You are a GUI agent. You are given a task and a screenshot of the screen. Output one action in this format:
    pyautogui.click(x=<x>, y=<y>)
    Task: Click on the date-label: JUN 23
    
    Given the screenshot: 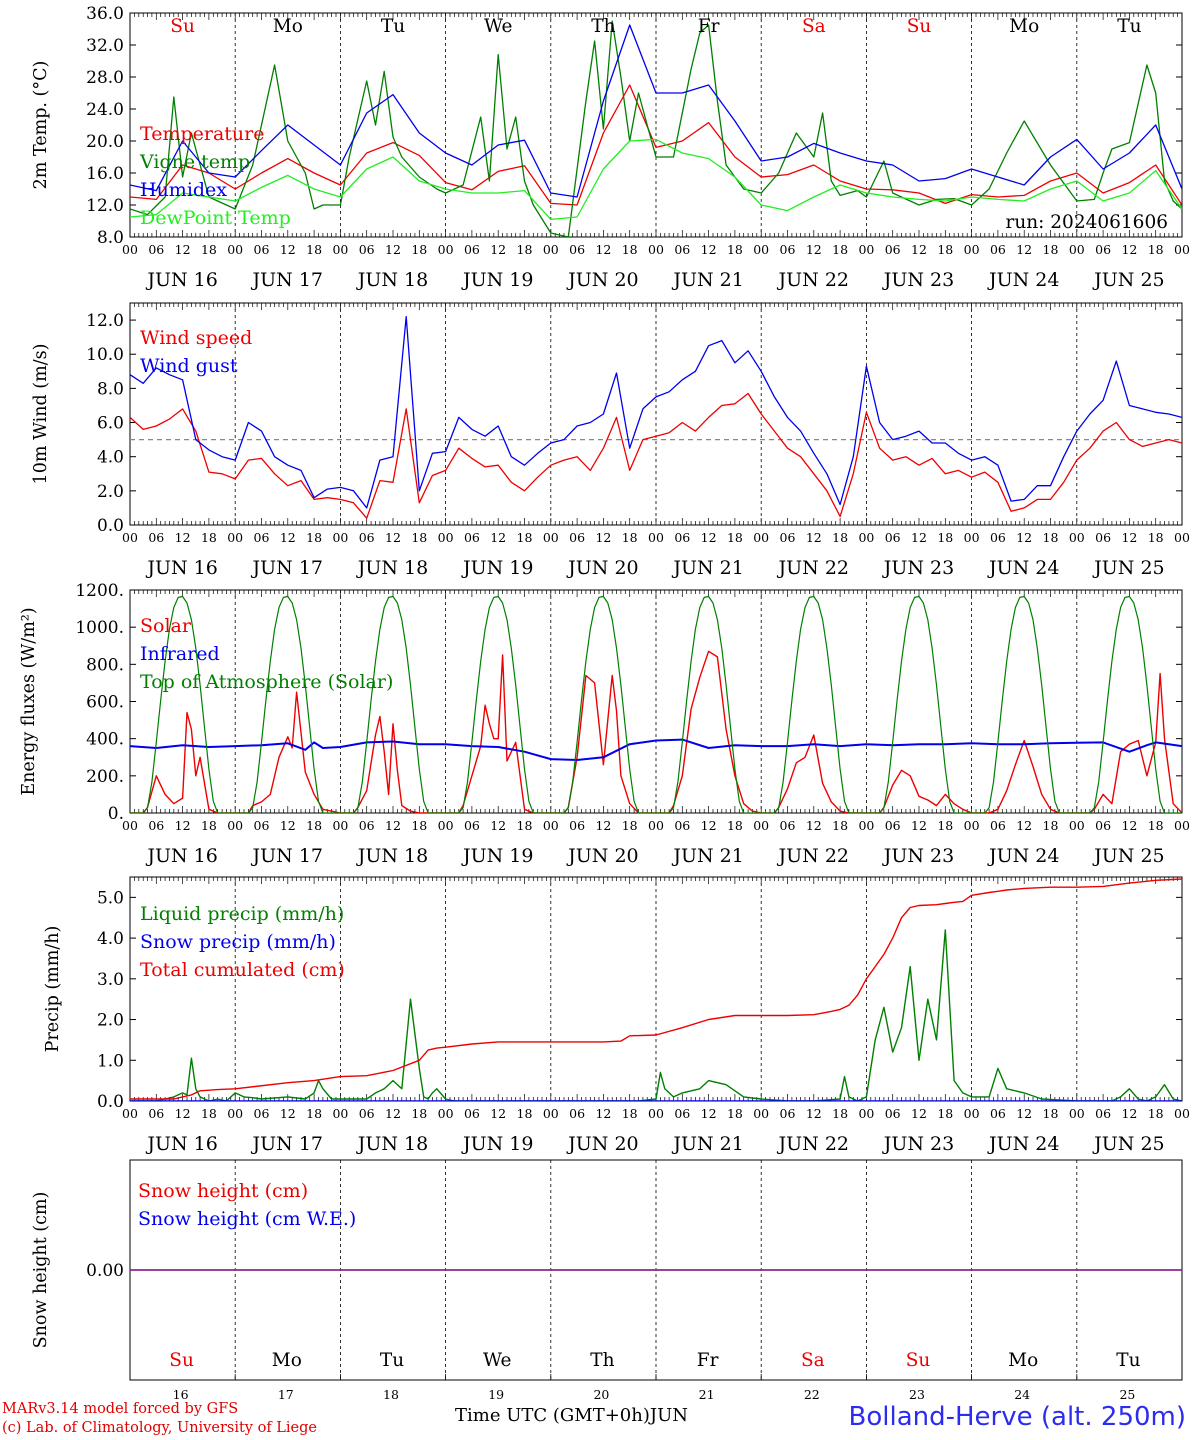 What is the action you would take?
    pyautogui.click(x=918, y=568)
    